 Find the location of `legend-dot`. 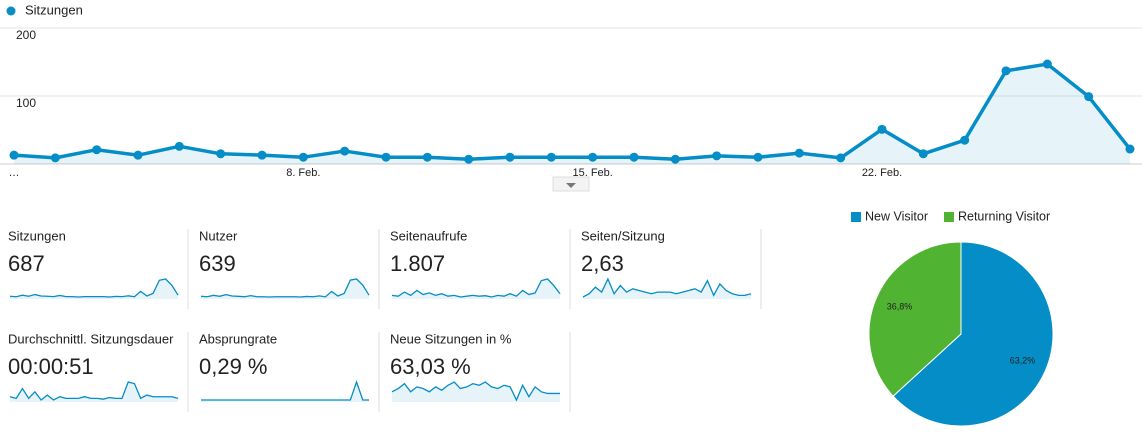

legend-dot is located at coordinates (11, 11).